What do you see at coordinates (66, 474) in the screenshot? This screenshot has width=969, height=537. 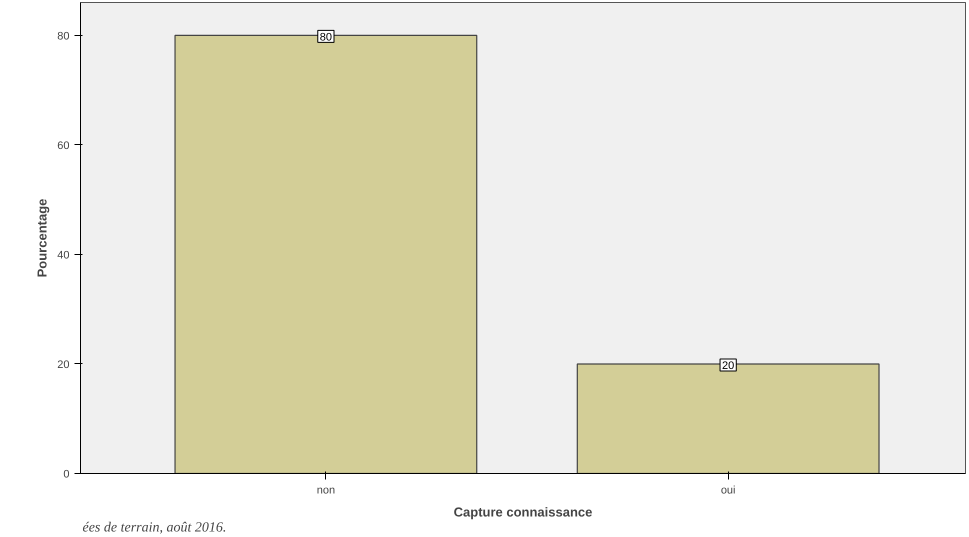 I see `y-tick-label: 0` at bounding box center [66, 474].